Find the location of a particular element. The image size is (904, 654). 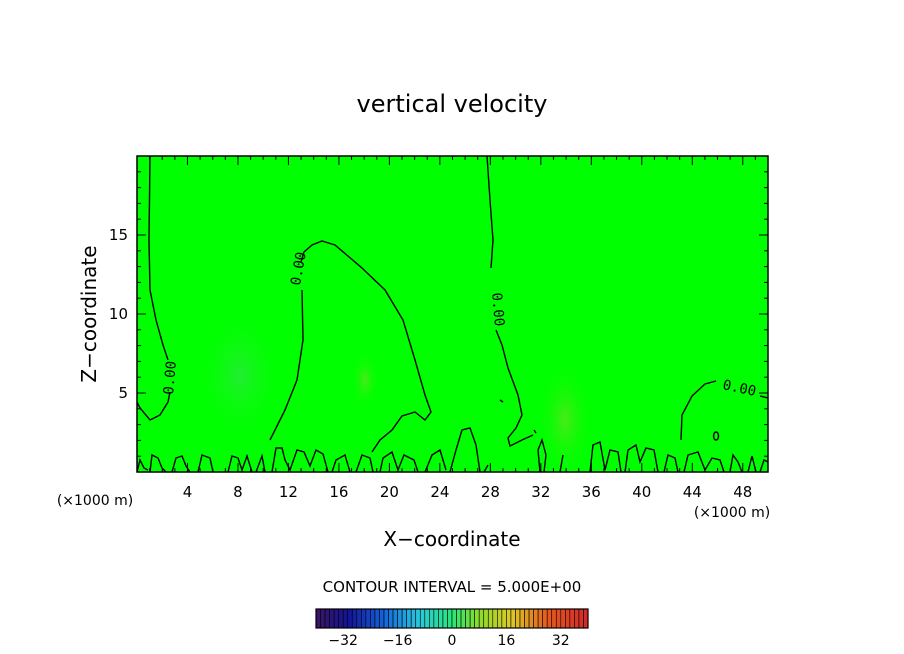

x-tick-label: 24 is located at coordinates (439, 492).